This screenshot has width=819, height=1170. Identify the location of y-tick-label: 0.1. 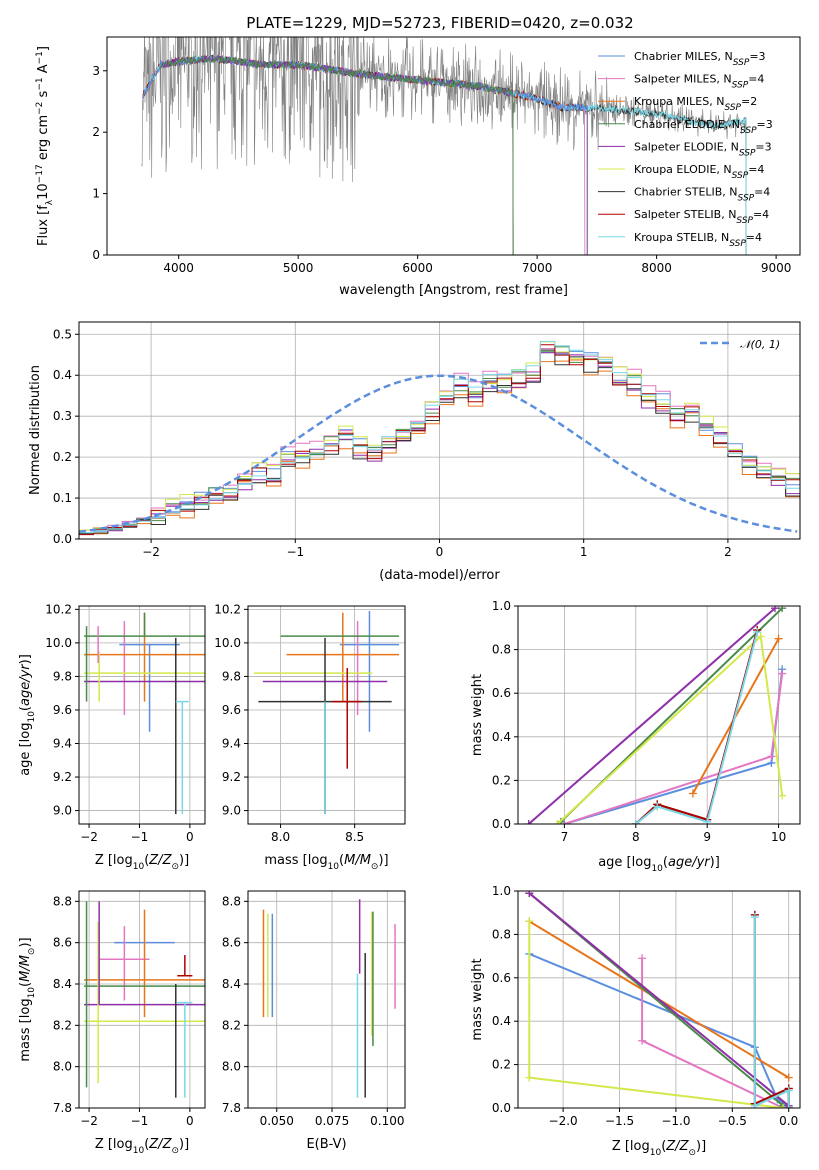
(62, 498).